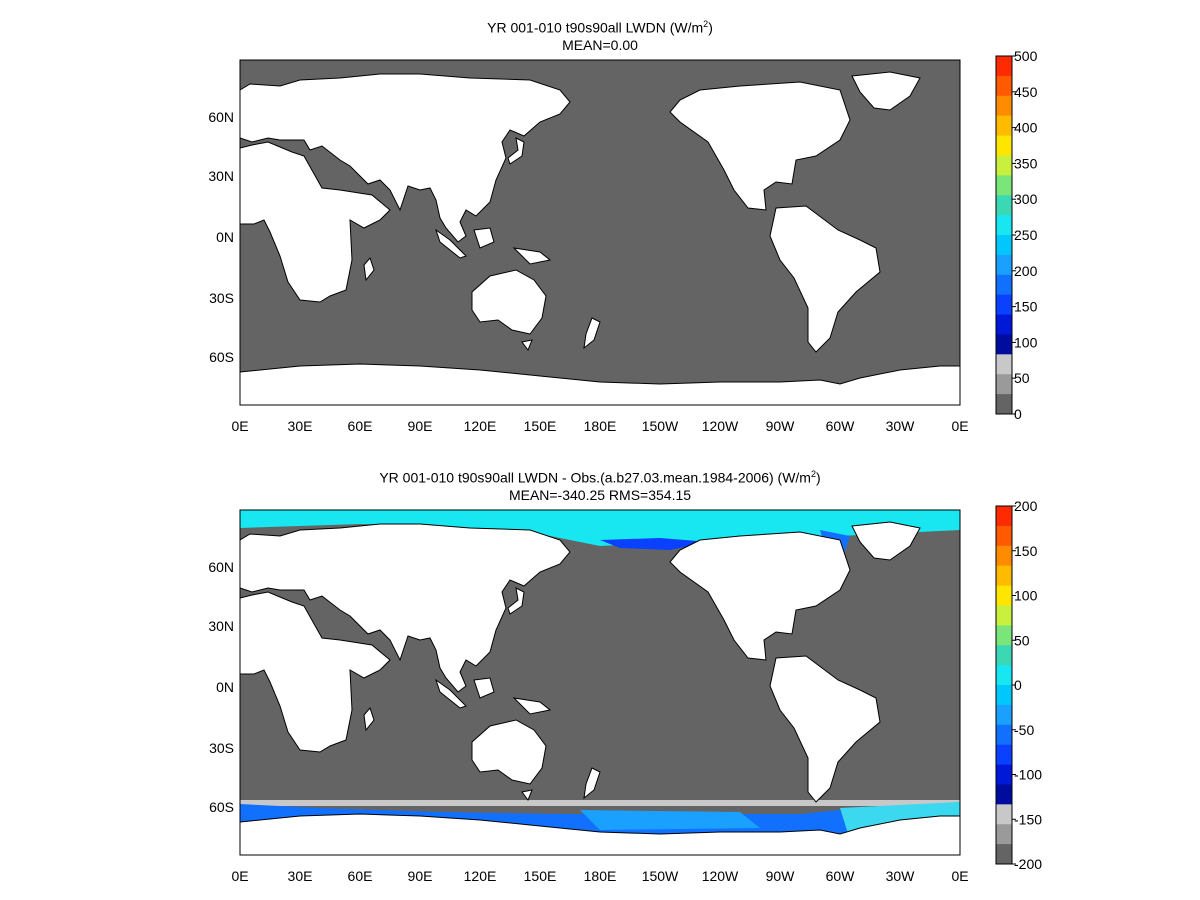  What do you see at coordinates (1028, 819) in the screenshot?
I see `colorbar-tick-label: -150` at bounding box center [1028, 819].